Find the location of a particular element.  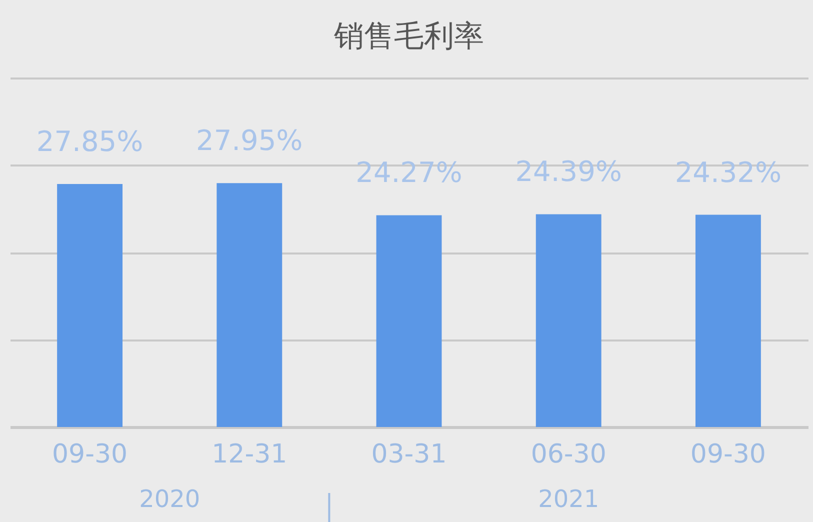

text: 2020 is located at coordinates (169, 499).